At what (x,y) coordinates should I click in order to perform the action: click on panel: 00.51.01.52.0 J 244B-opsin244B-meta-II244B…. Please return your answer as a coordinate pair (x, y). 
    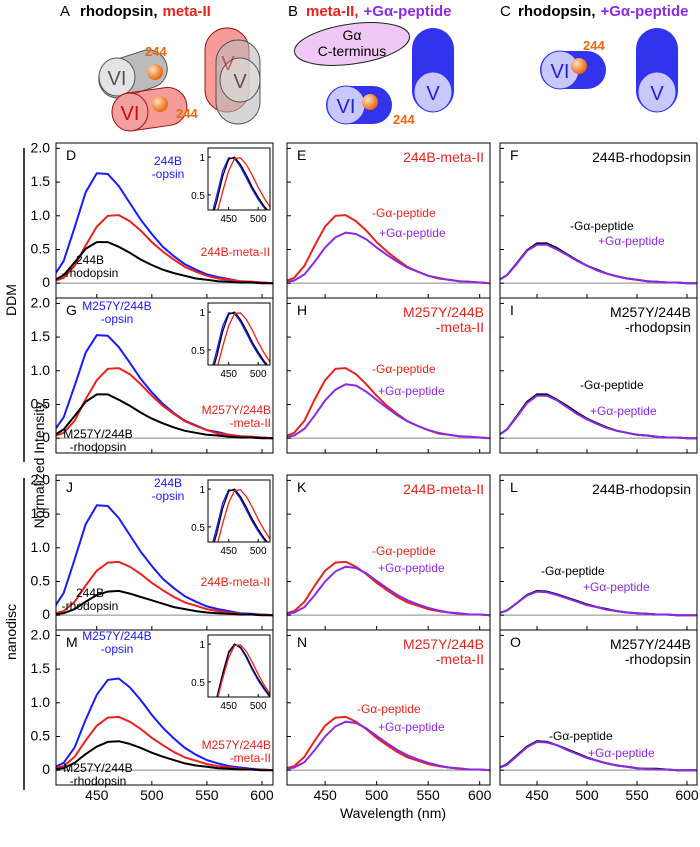
    Looking at the image, I should click on (152, 551).